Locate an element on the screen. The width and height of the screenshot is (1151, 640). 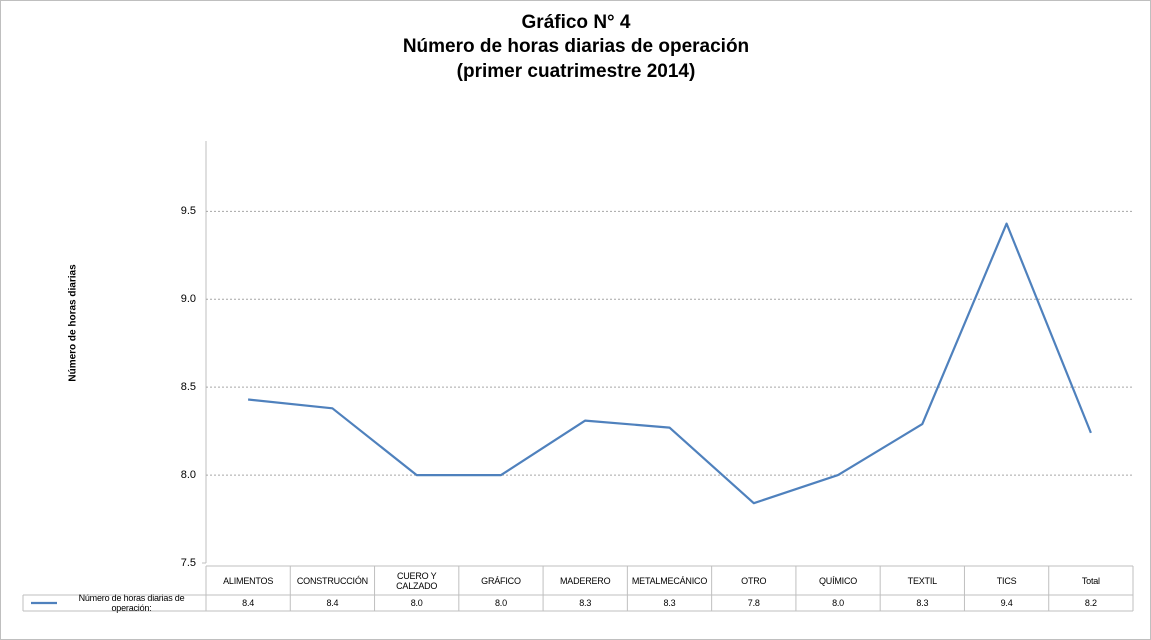
y-tick-label: 7.5 is located at coordinates (188, 563).